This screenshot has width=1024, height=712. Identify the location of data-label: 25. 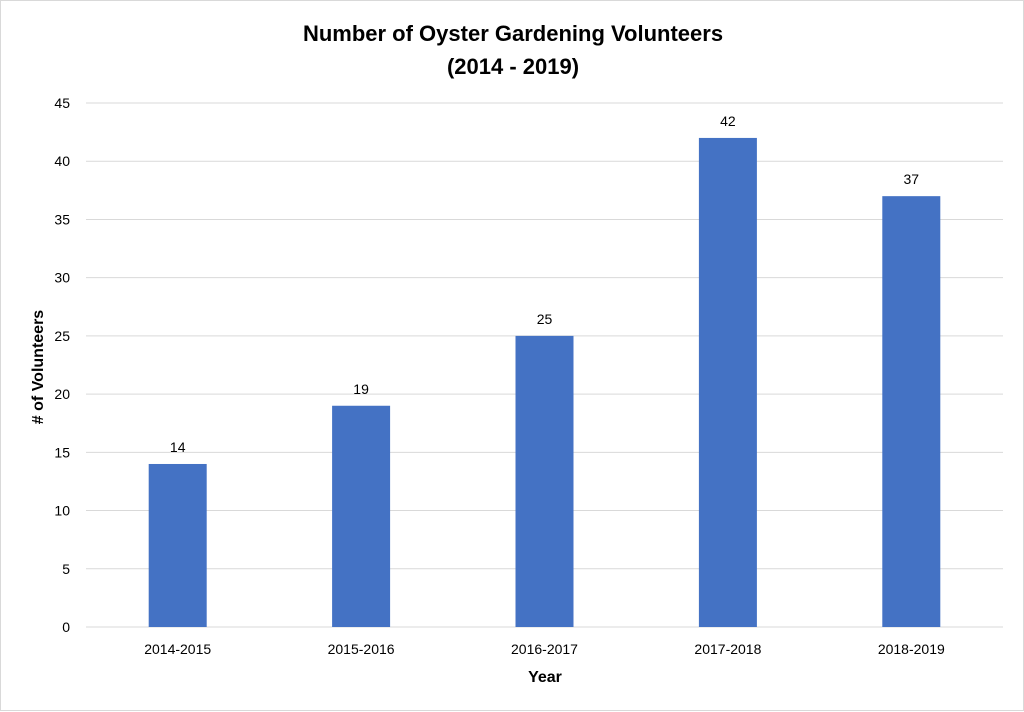
(545, 319).